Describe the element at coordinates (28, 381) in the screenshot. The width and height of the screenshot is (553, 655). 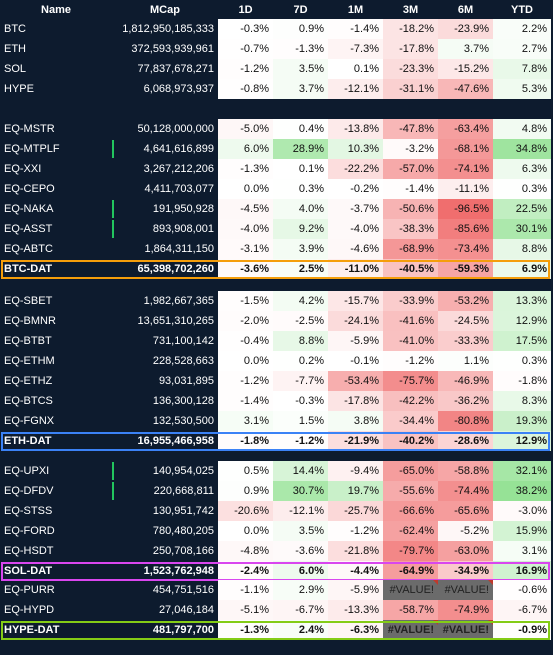
I see `name-cell: EQ-ETHZ` at that location.